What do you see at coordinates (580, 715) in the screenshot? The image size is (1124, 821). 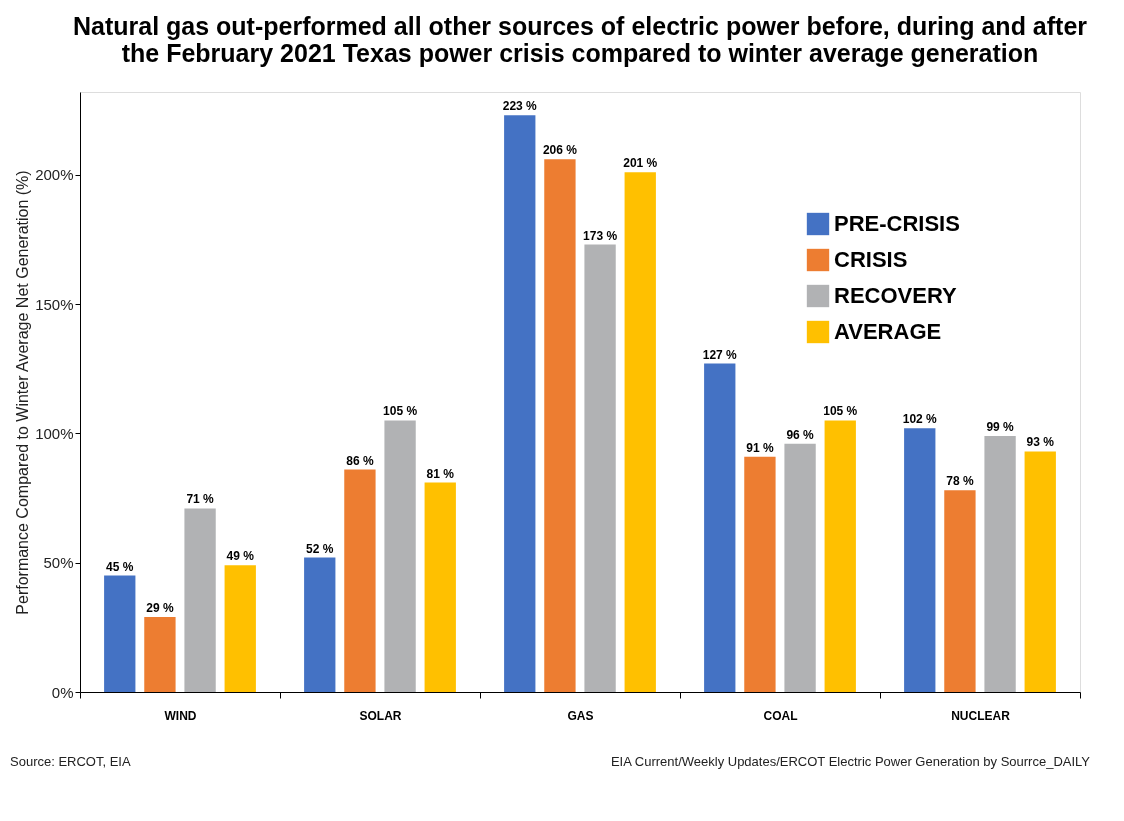 I see `x-tick-label: GAS` at bounding box center [580, 715].